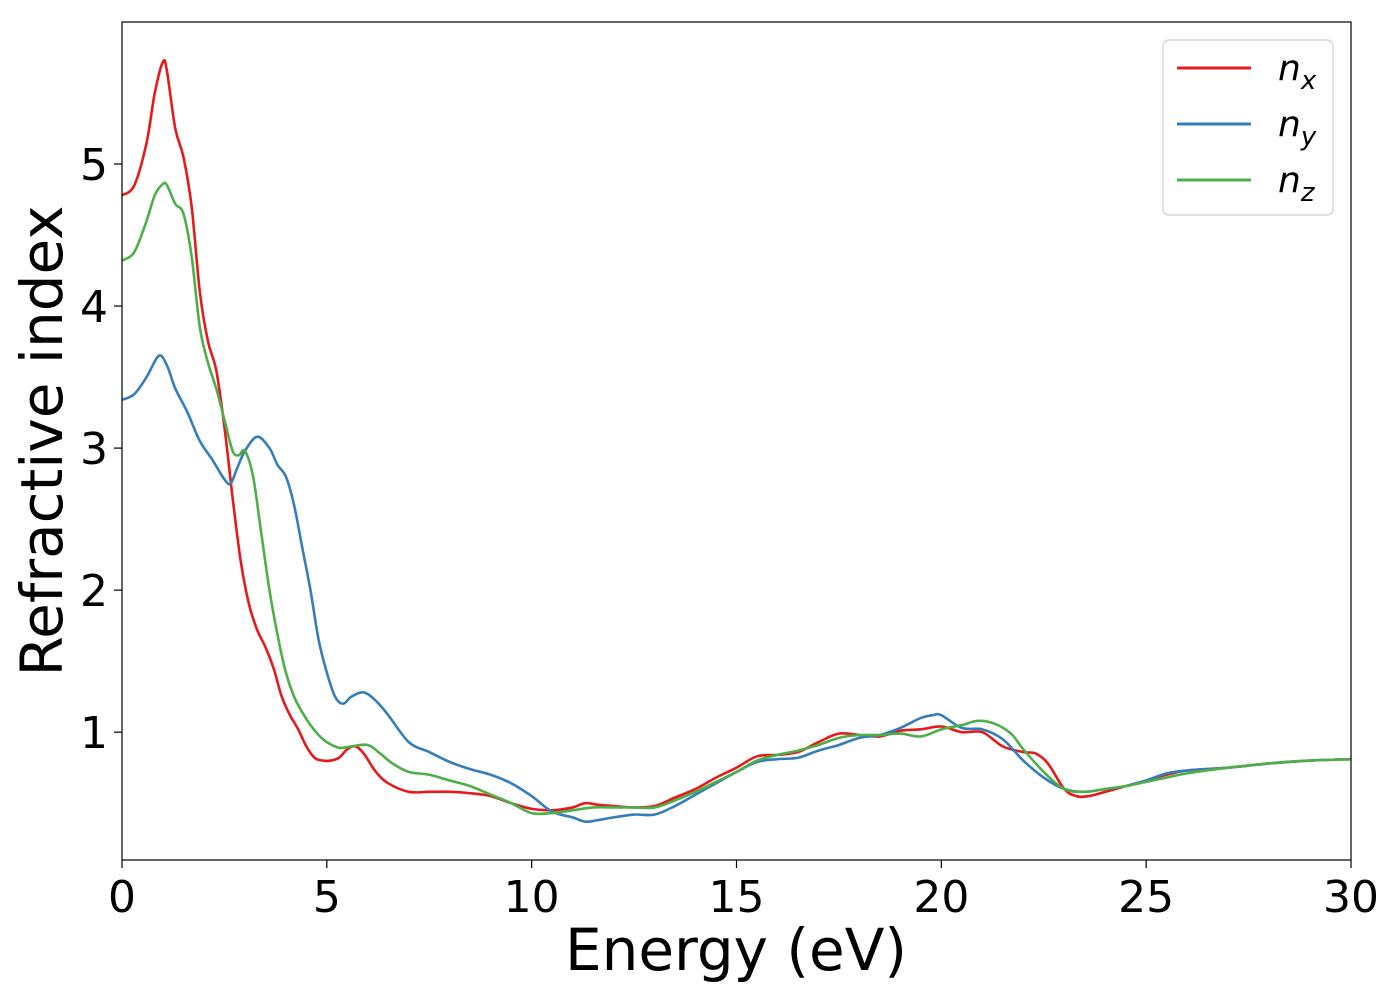 Image resolution: width=1400 pixels, height=1000 pixels. What do you see at coordinates (736, 950) in the screenshot?
I see `x-axis-label: Energy (eV)` at bounding box center [736, 950].